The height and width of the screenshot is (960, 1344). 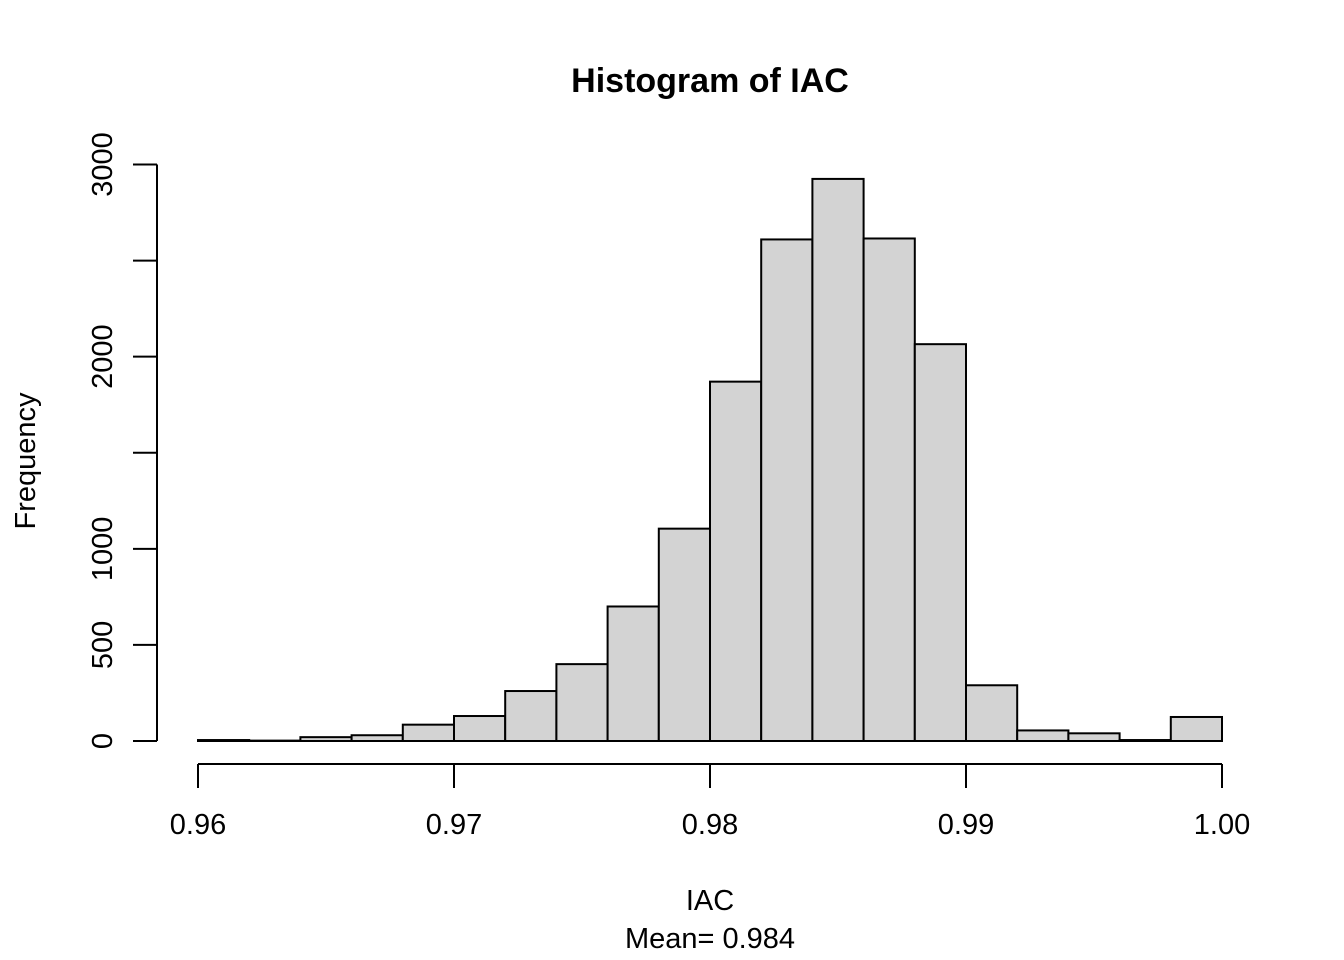 What do you see at coordinates (710, 825) in the screenshot?
I see `x-tick-label: 0.98` at bounding box center [710, 825].